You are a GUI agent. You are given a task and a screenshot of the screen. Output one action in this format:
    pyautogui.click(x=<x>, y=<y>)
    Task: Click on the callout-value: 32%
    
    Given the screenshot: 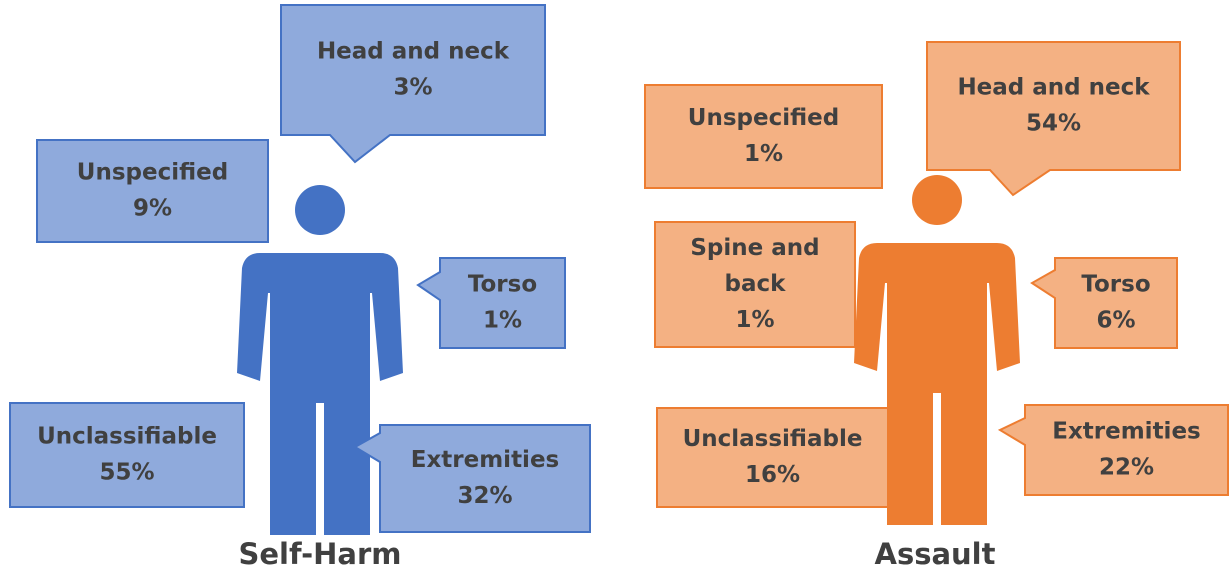 What is the action you would take?
    pyautogui.click(x=484, y=496)
    